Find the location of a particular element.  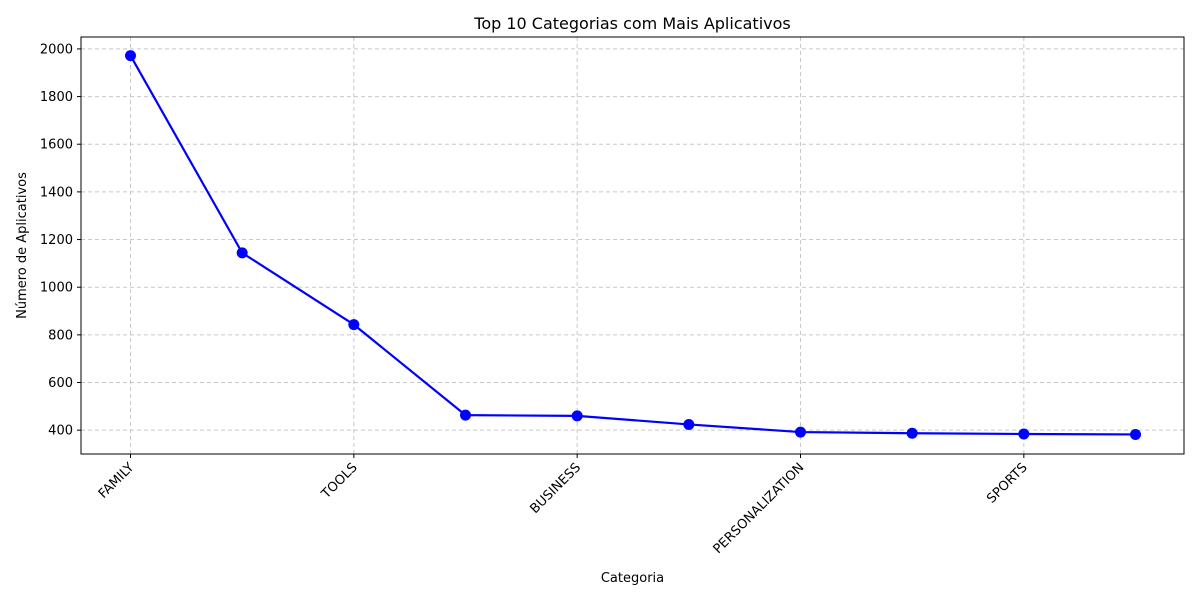

y-tick-label: 1600 is located at coordinates (56, 145).